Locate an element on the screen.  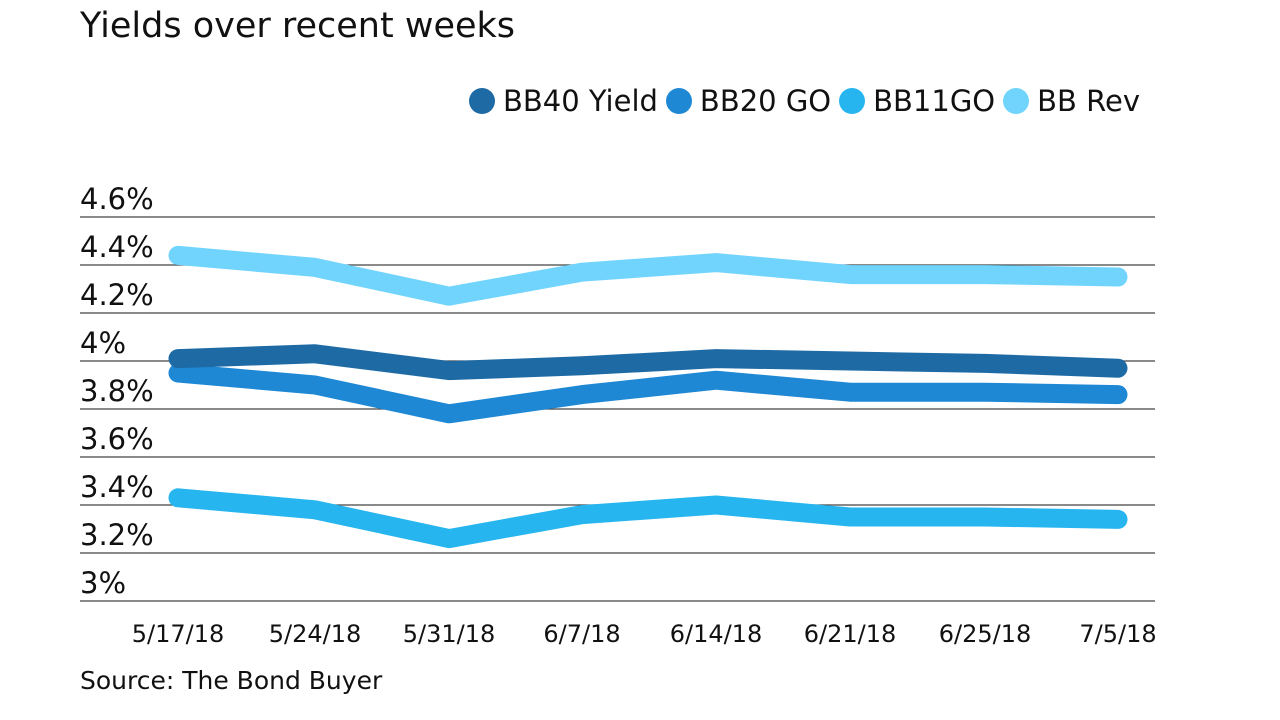
x-tick-label: 6/21/18 is located at coordinates (850, 634).